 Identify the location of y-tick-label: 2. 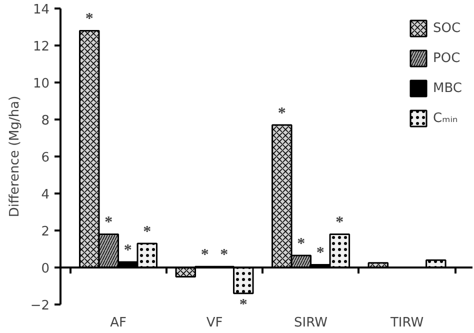
(45, 232).